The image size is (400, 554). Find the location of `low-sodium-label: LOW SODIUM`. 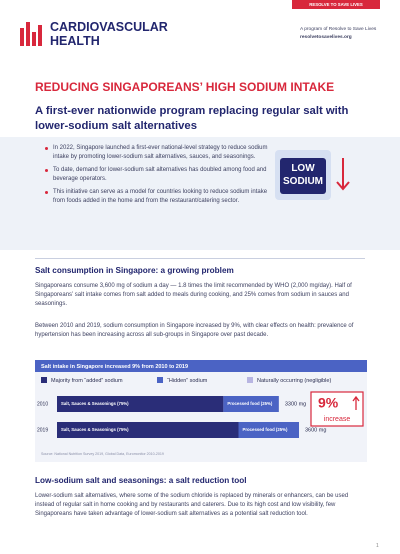

low-sodium-label: LOW SODIUM is located at coordinates (303, 176).